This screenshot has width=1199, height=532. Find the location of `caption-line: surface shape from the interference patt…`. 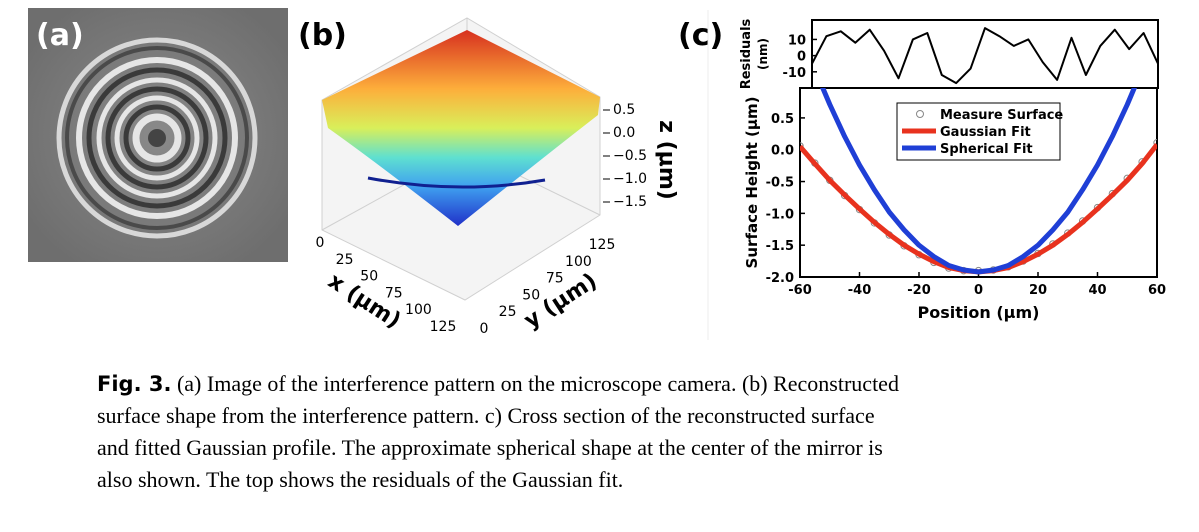

caption-line: surface shape from the interference patt… is located at coordinates (486, 415).